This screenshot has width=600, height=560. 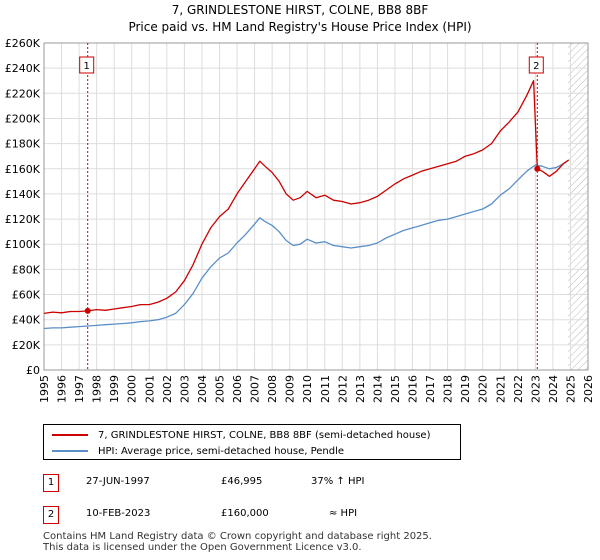 I want to click on y-tick-label: £40K, so click(x=26, y=320).